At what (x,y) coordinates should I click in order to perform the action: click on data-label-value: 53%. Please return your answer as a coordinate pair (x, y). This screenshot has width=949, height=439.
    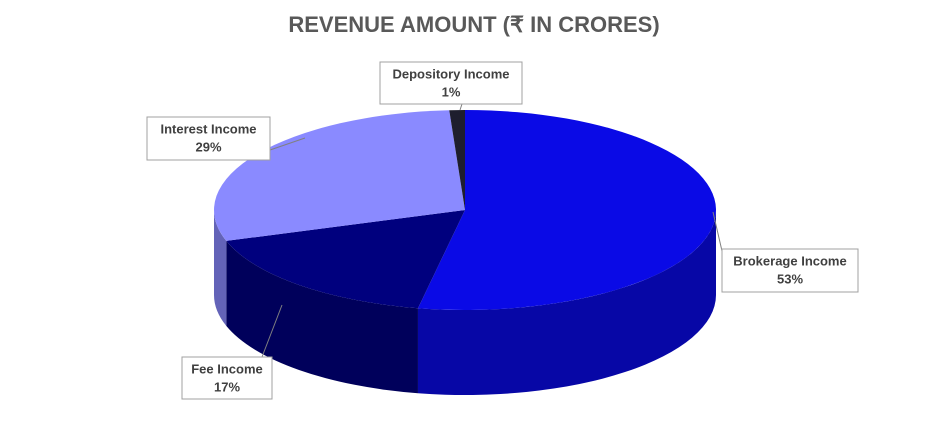
    Looking at the image, I should click on (790, 278).